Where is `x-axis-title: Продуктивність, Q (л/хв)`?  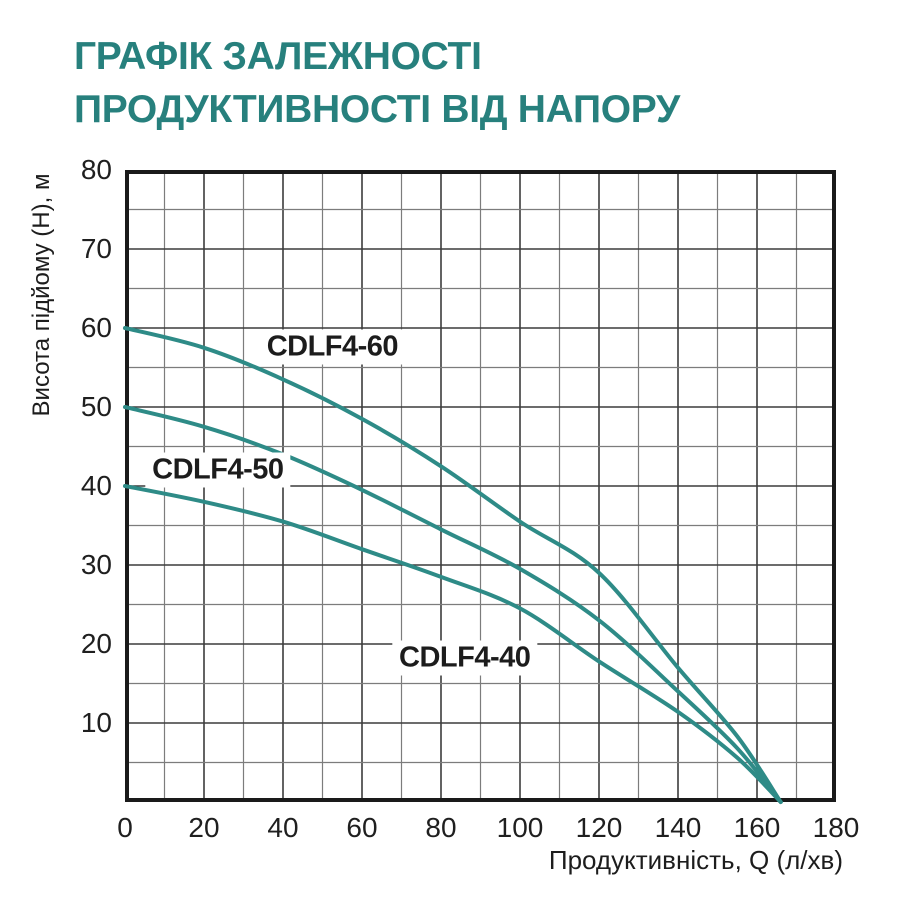 x-axis-title: Продуктивність, Q (л/хв) is located at coordinates (695, 860).